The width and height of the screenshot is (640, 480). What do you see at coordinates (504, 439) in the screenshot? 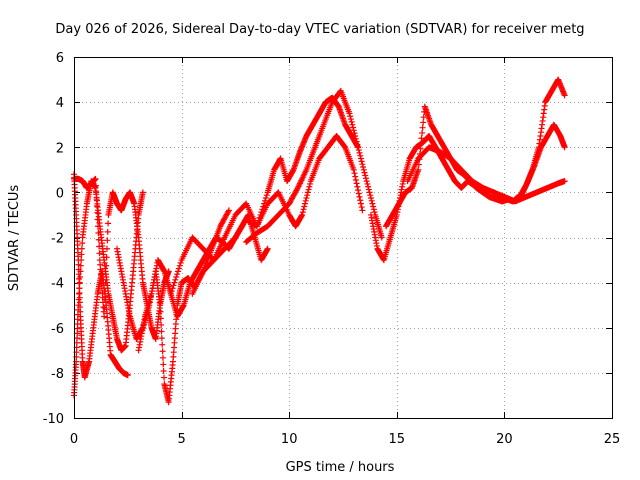
I see `x-tick-label: 20` at bounding box center [504, 439].